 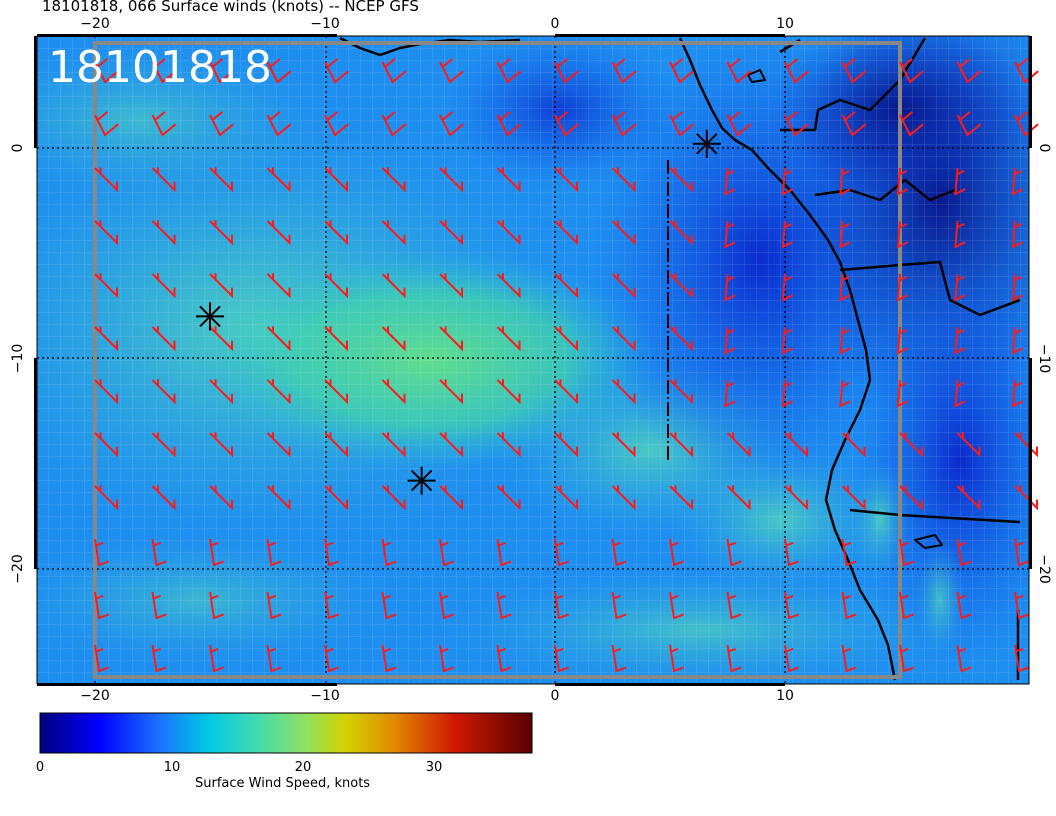 What do you see at coordinates (555, 696) in the screenshot?
I see `lon-label-bottom-2: 0` at bounding box center [555, 696].